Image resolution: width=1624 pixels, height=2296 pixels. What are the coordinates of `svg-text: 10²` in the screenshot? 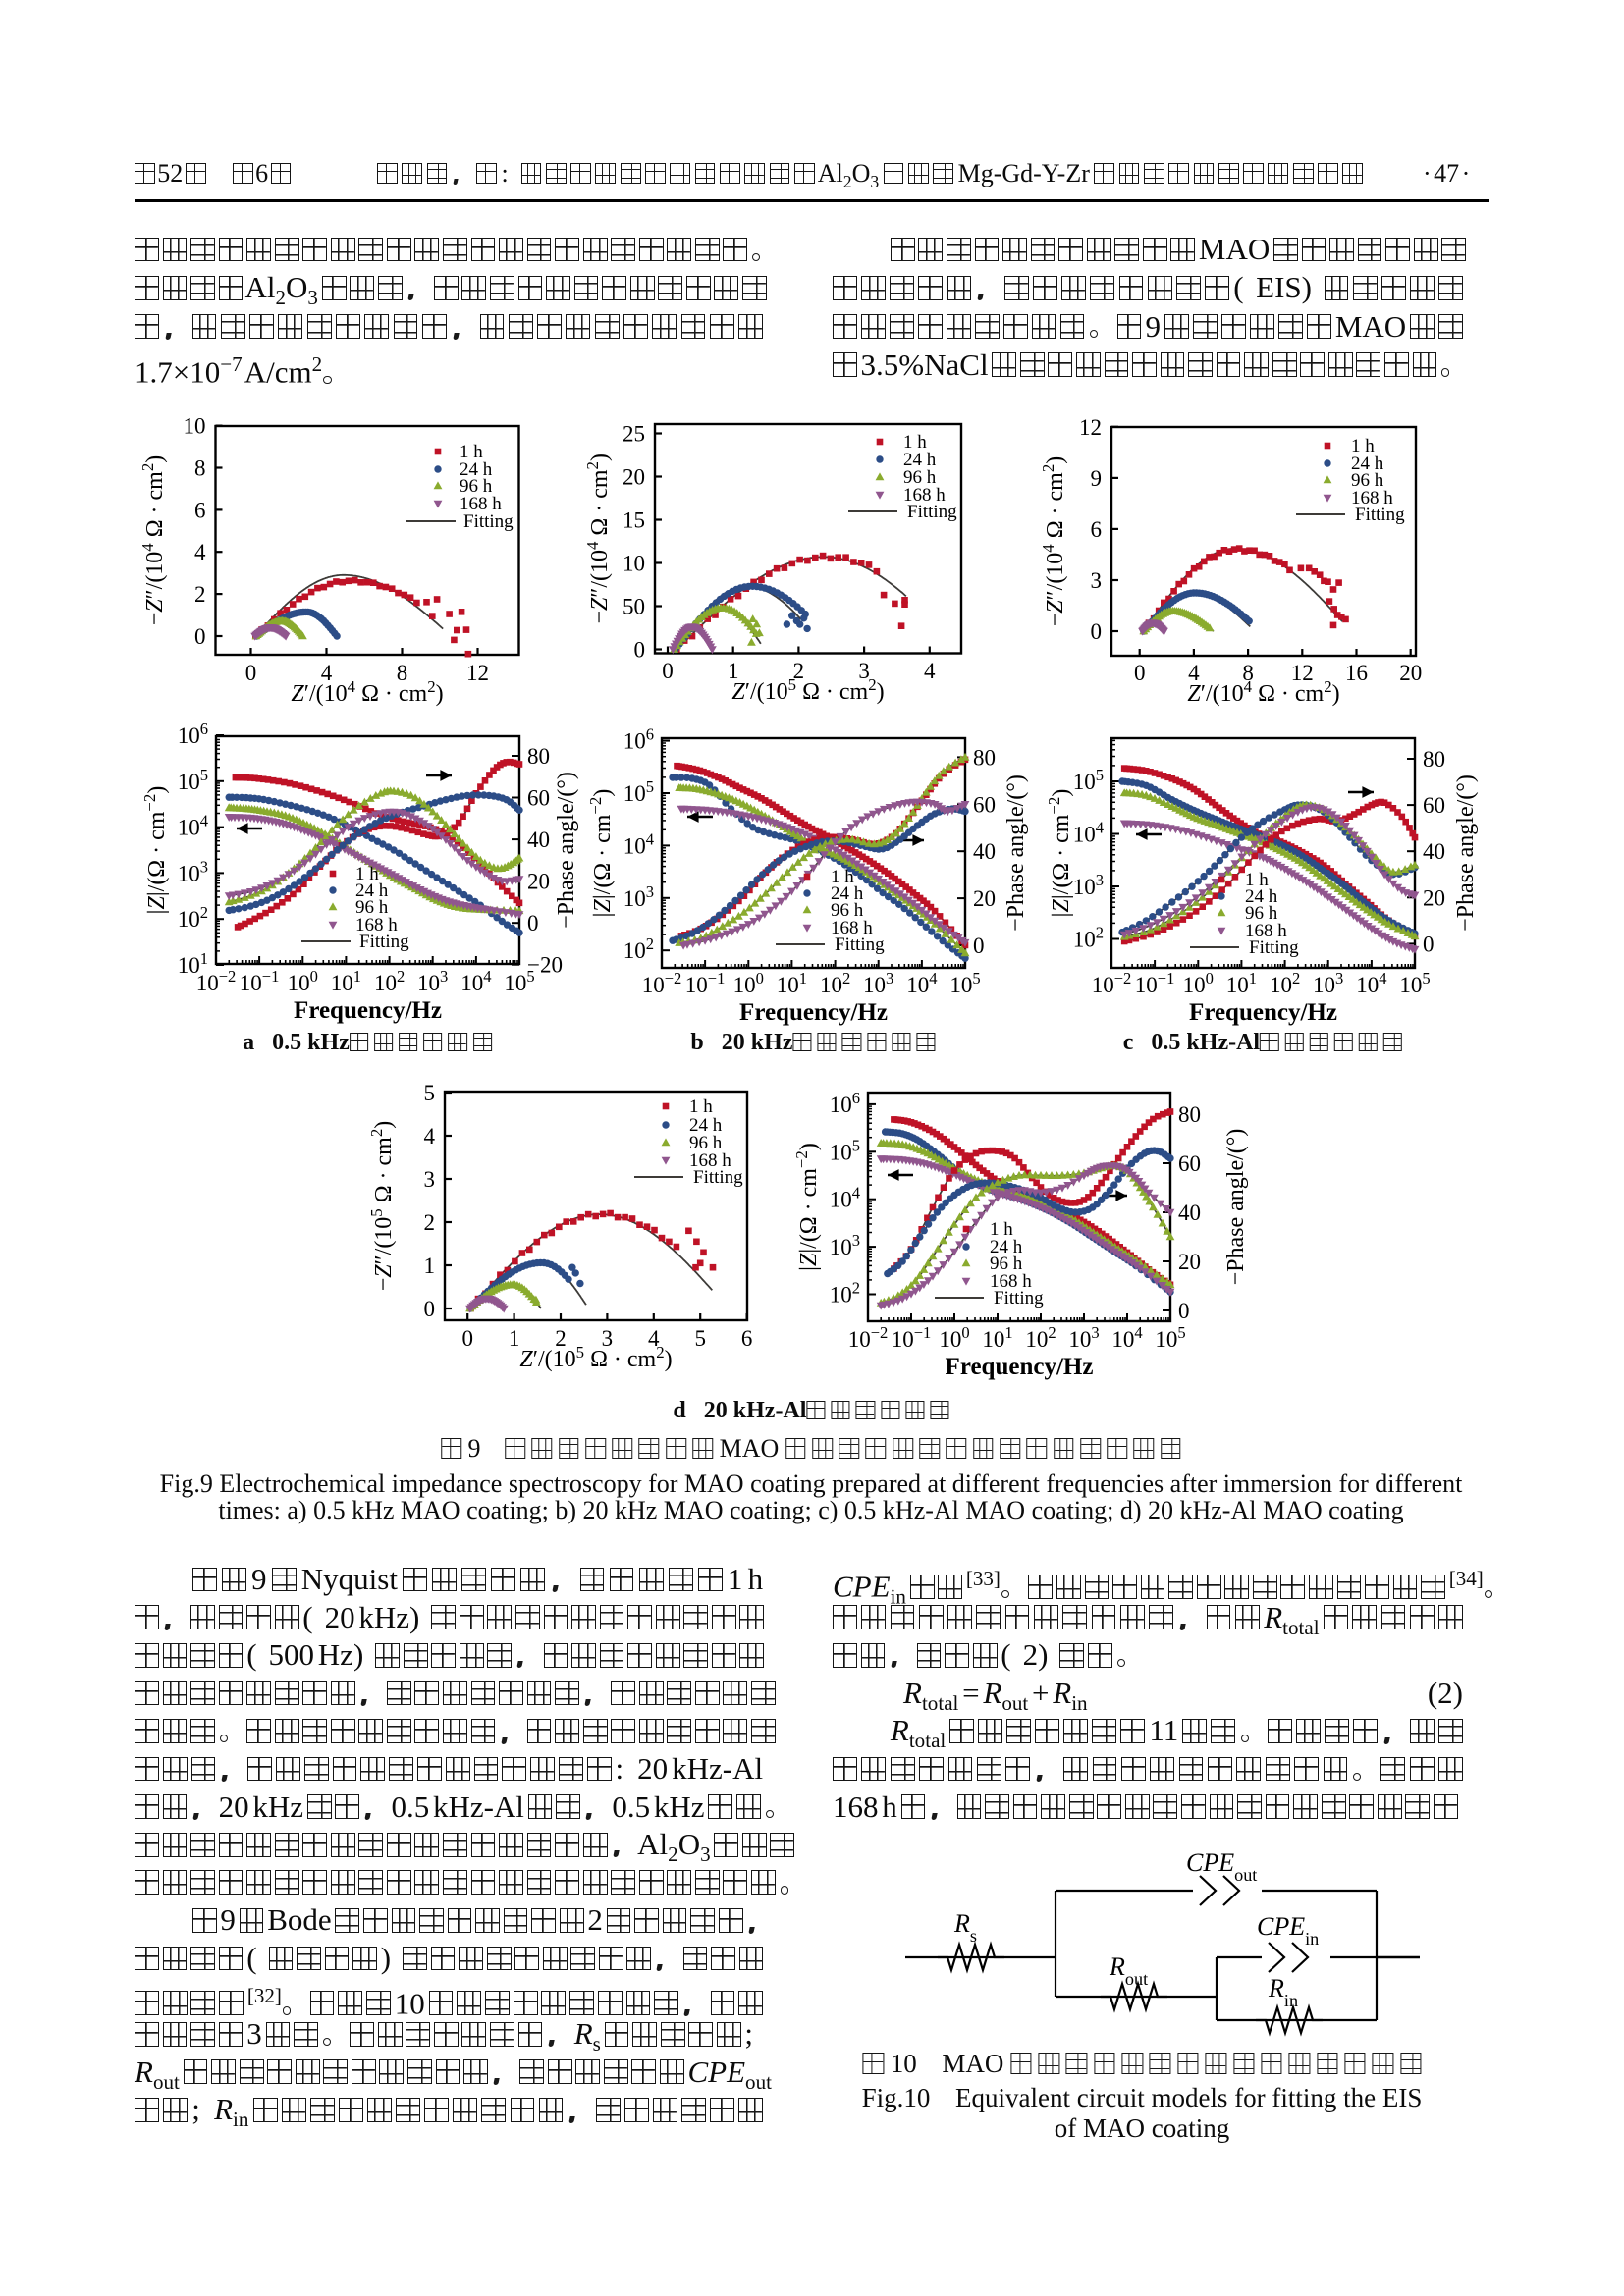 It's located at (638, 949).